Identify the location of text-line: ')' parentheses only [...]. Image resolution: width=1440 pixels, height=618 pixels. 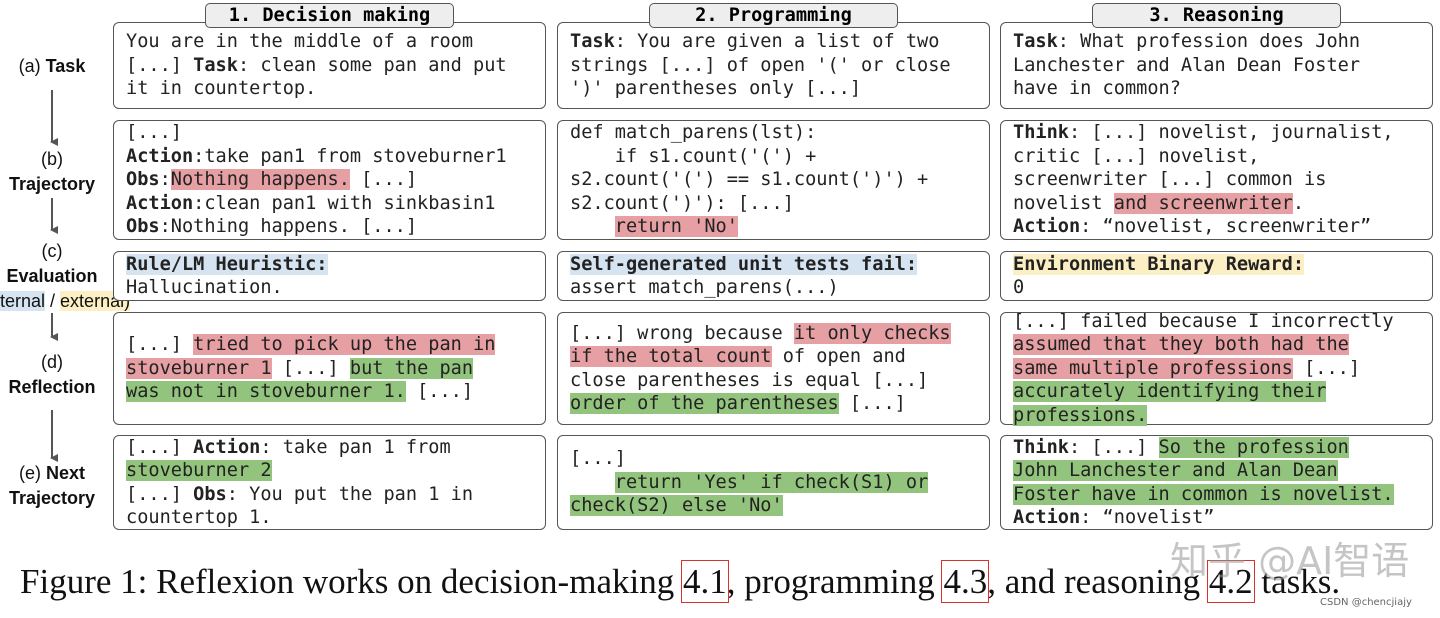
(773, 88).